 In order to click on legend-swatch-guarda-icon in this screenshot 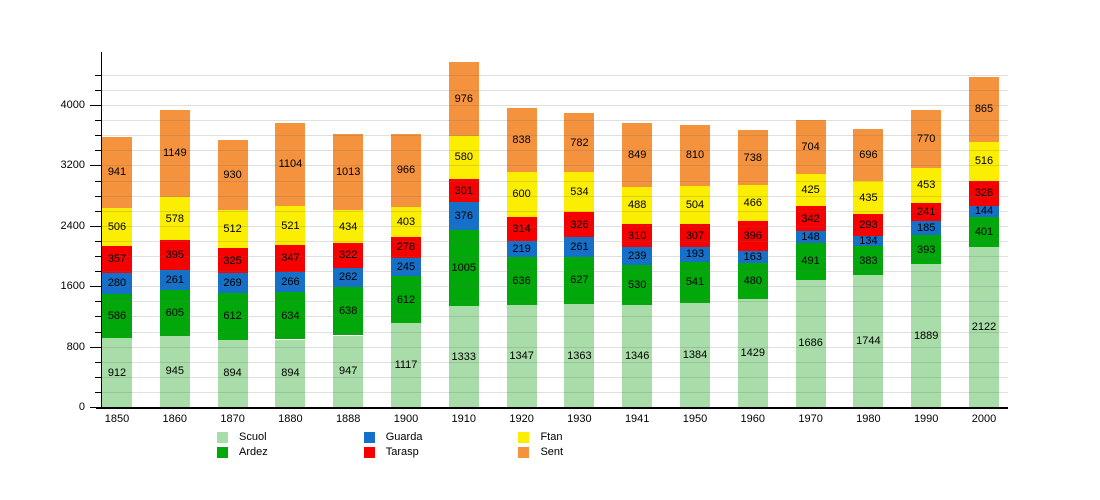, I will do `click(369, 437)`.